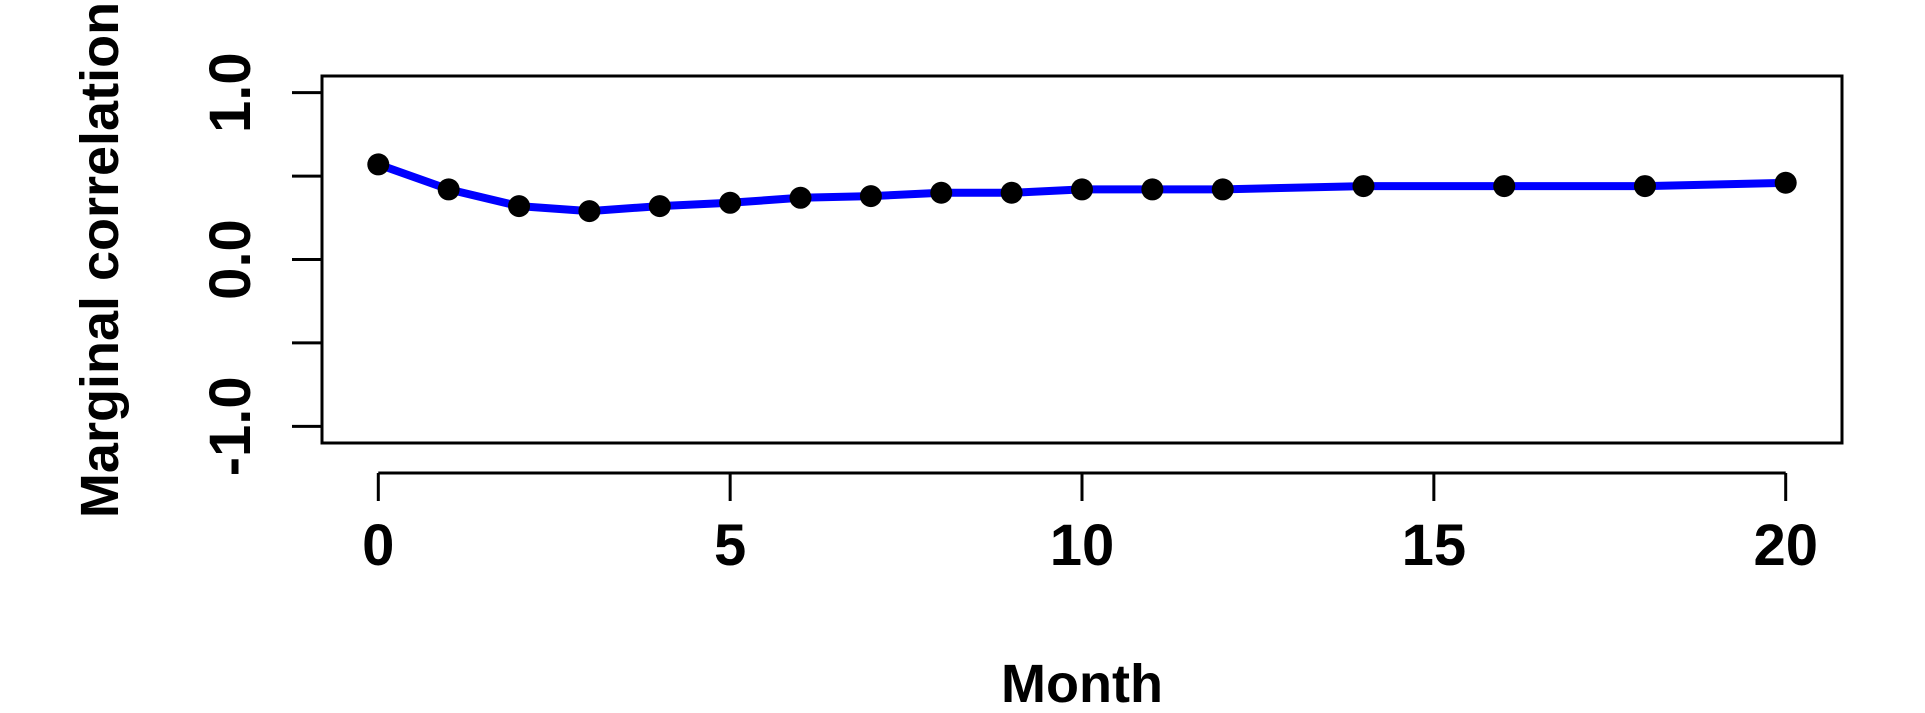  What do you see at coordinates (1785, 545) in the screenshot?
I see `x-tick-label: 20` at bounding box center [1785, 545].